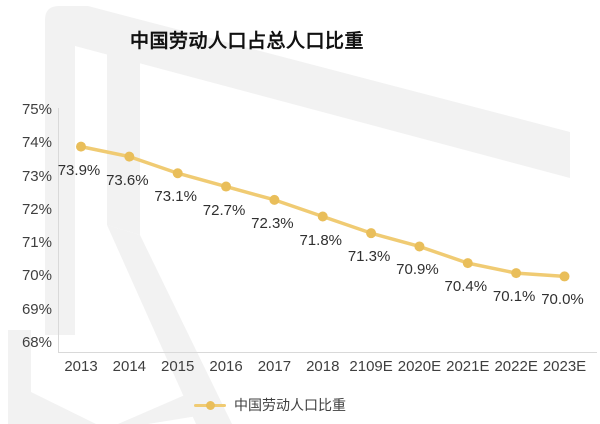  Describe the element at coordinates (36, 109) in the screenshot. I see `y-tick-label: 75%` at that location.